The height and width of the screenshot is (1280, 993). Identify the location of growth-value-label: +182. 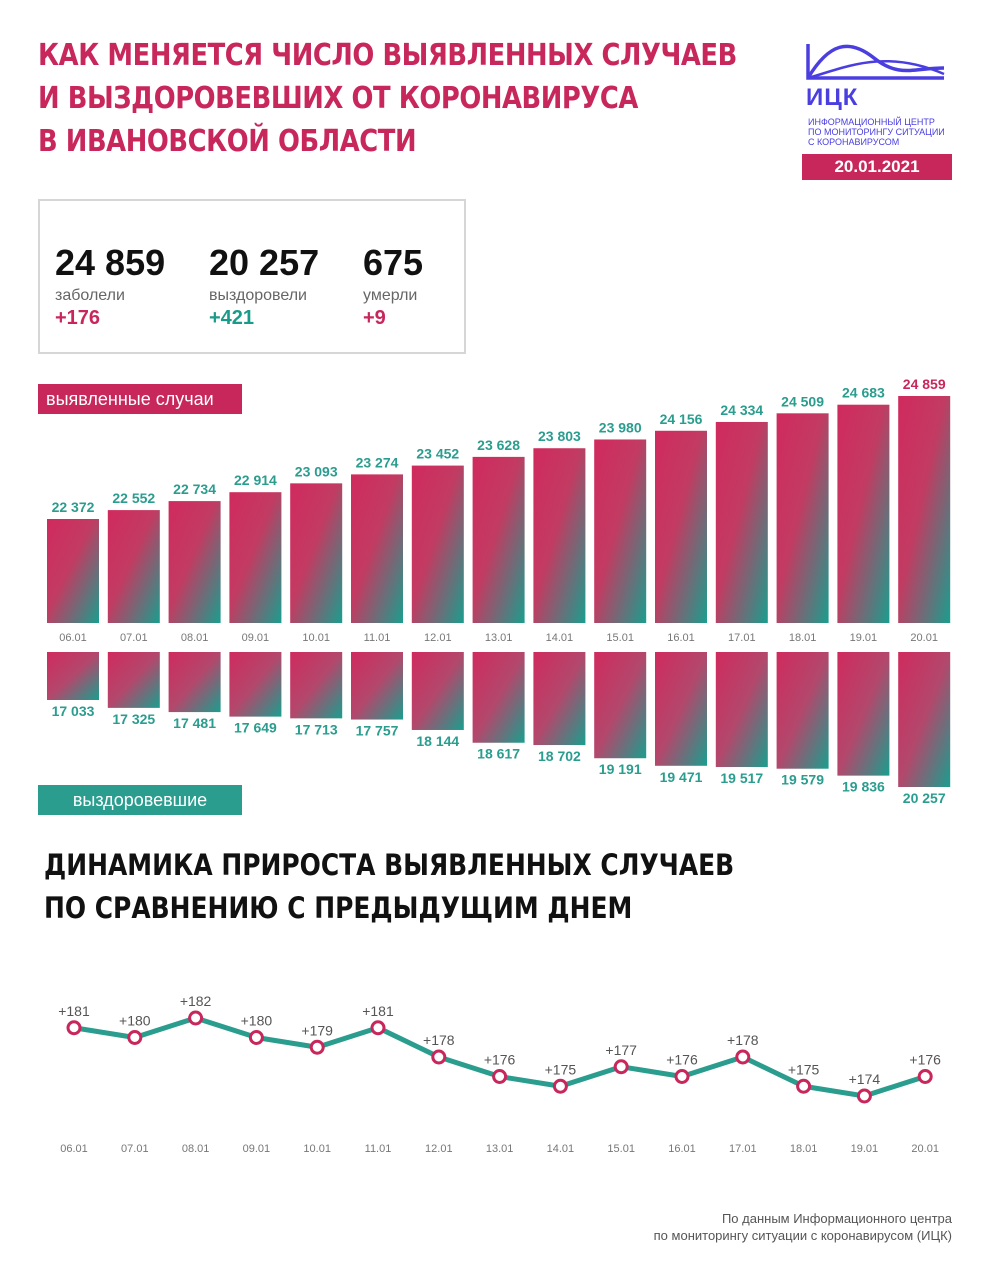
(196, 1001).